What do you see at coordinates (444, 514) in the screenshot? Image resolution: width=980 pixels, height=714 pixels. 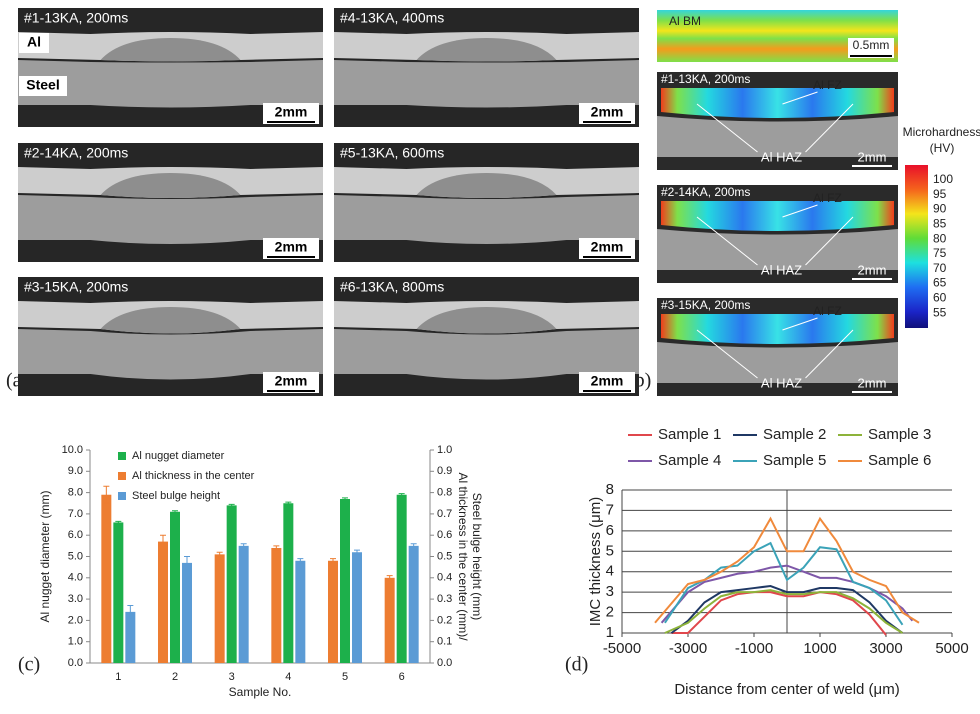 I see `y2-tick-label: 0.7` at bounding box center [444, 514].